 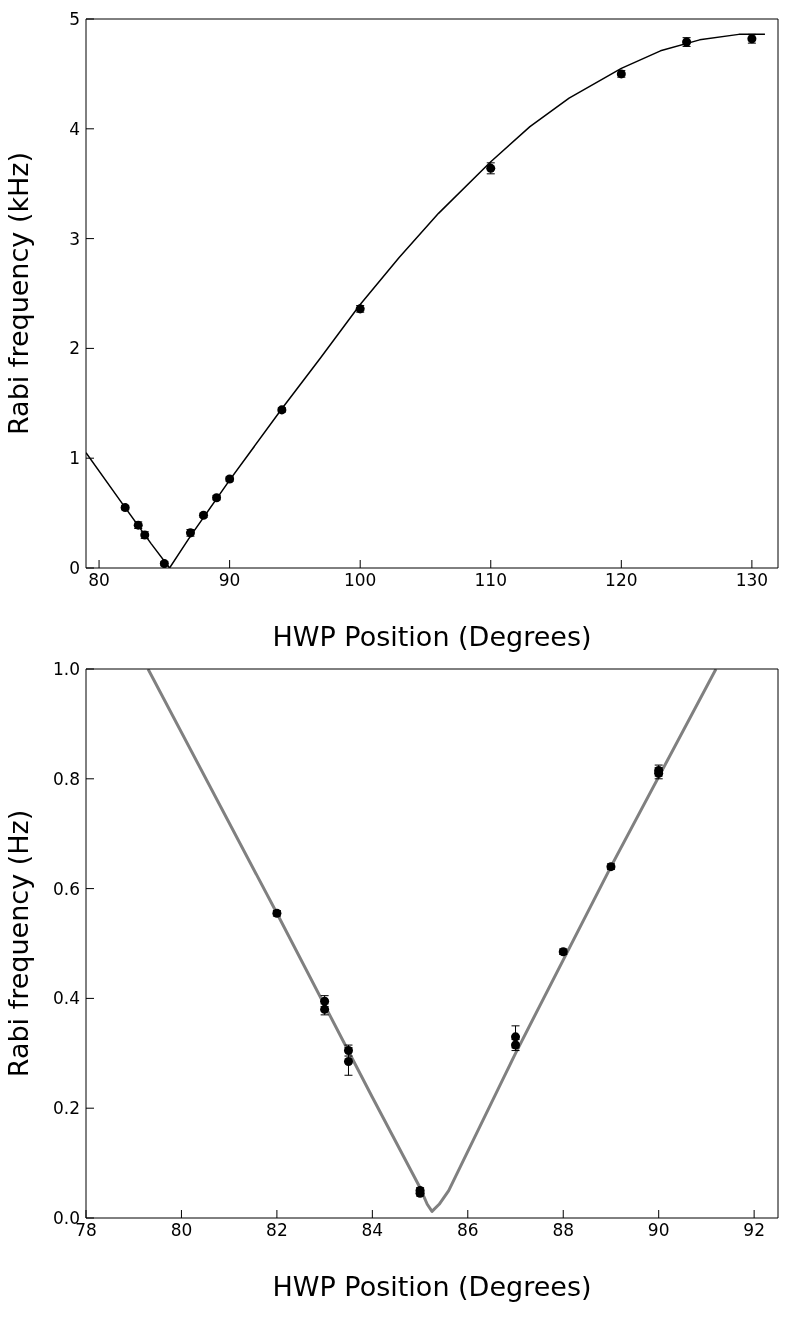 I want to click on y-tick-label: 0, so click(x=74, y=568).